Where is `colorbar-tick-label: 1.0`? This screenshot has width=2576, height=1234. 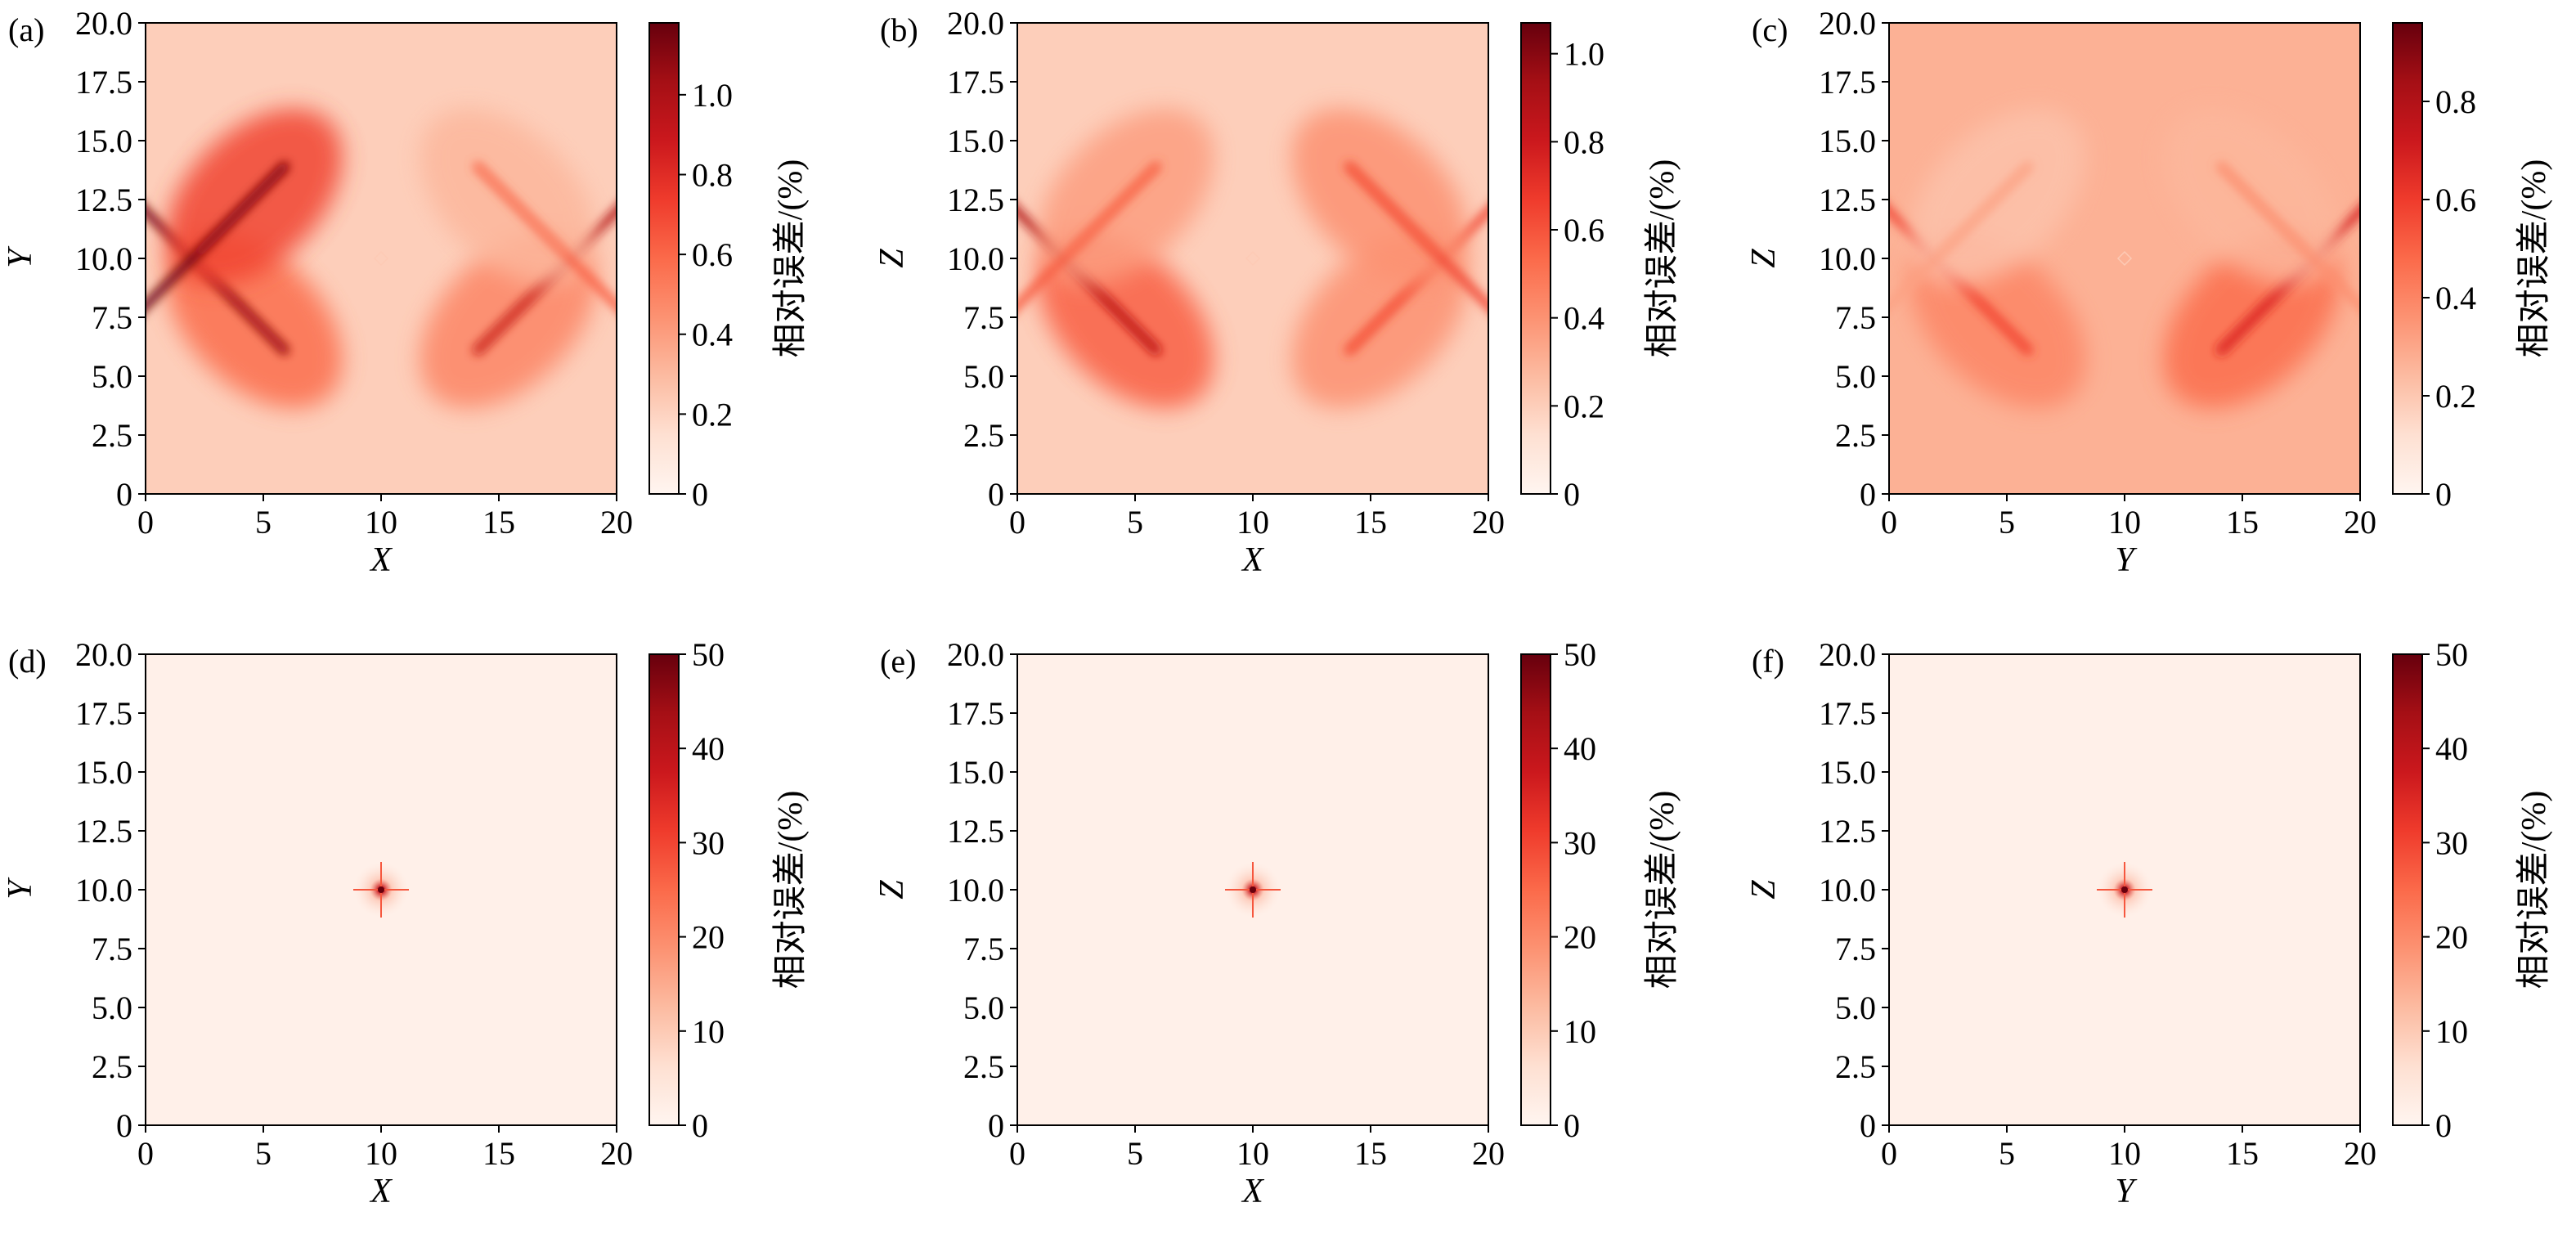 colorbar-tick-label: 1.0 is located at coordinates (1584, 55).